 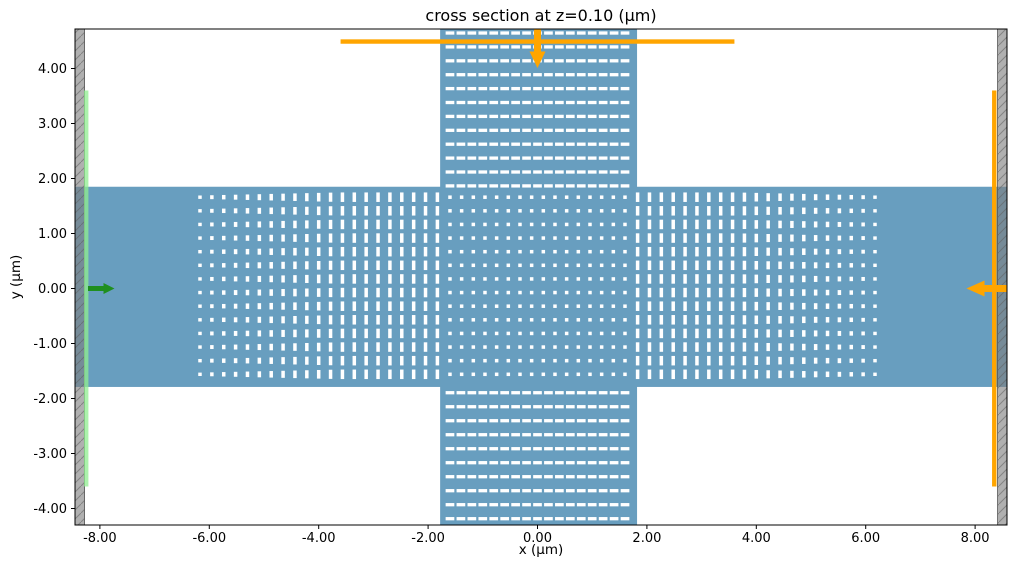 What do you see at coordinates (537, 48) in the screenshot?
I see `top-monitor-arrow` at bounding box center [537, 48].